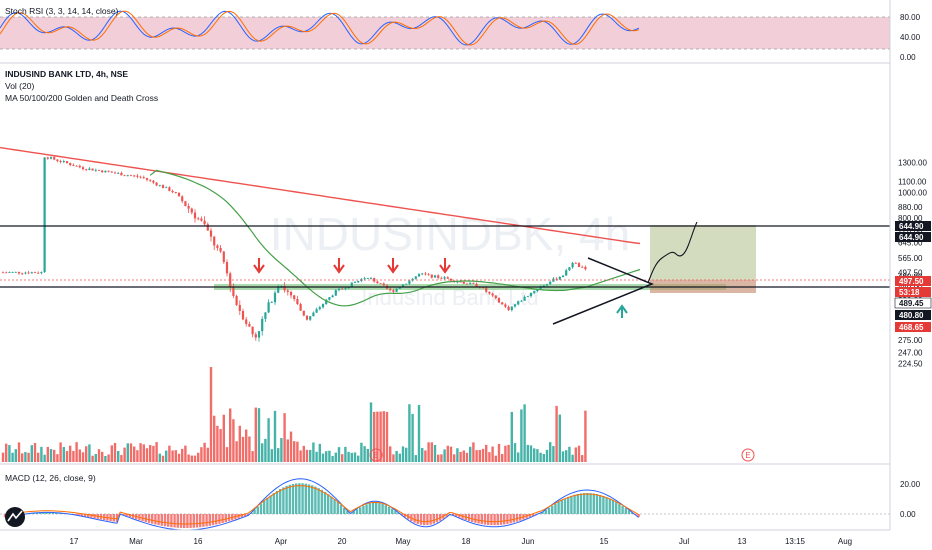  What do you see at coordinates (62, 11) in the screenshot?
I see `stoch-rsi-label: Stoch RSI (3, 3, 14, 14, close)` at bounding box center [62, 11].